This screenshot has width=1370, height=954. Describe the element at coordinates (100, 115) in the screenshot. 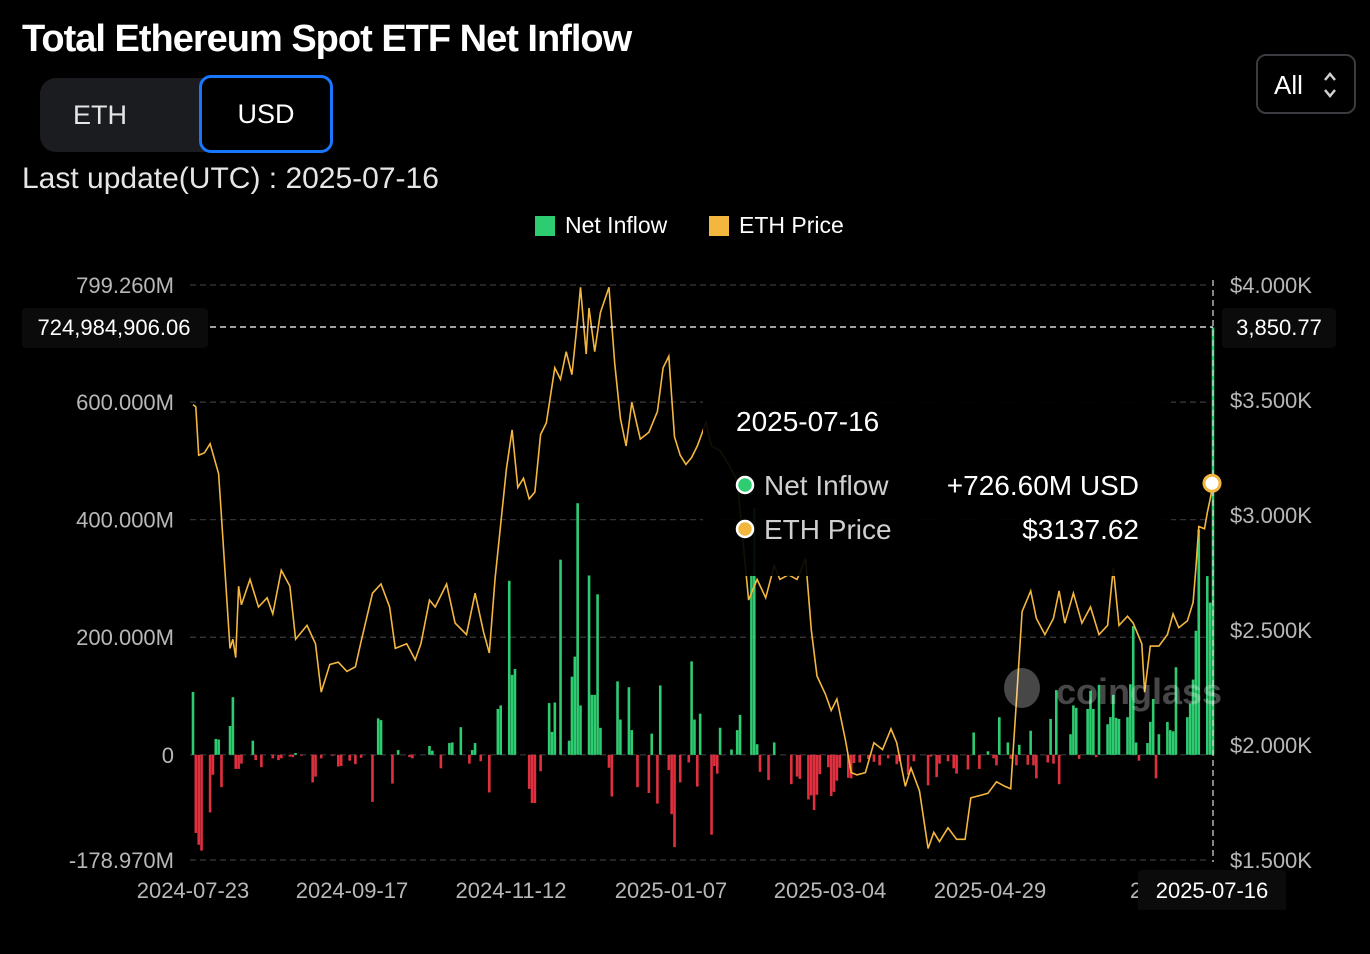

I see `eth-unit-button: ETH` at that location.